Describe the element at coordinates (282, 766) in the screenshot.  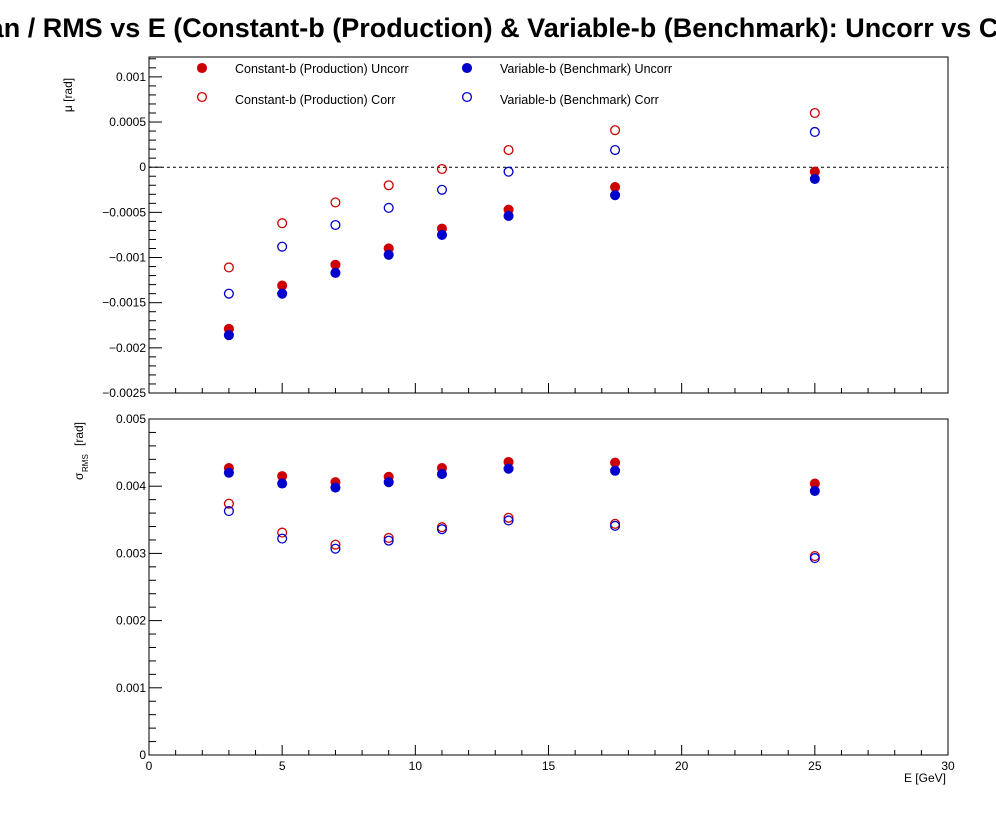
I see `x-tick-label: 5` at that location.